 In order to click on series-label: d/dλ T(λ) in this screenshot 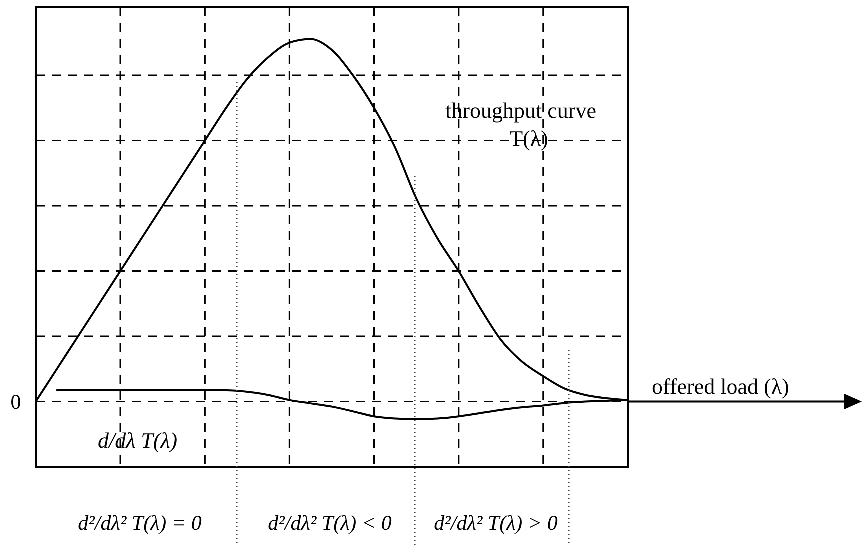, I will do `click(138, 440)`.